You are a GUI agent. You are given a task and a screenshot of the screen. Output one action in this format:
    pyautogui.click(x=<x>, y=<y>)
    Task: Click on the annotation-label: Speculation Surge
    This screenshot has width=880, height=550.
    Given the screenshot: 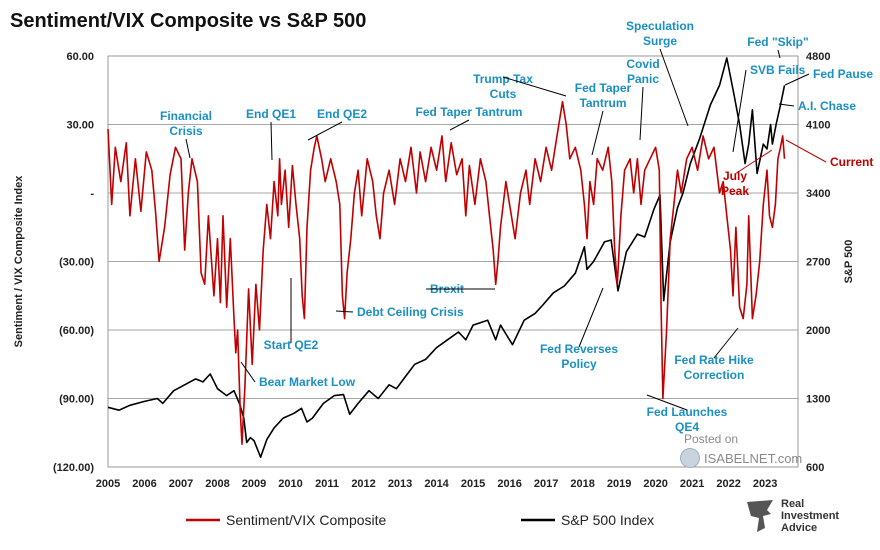 What is the action you would take?
    pyautogui.click(x=660, y=33)
    